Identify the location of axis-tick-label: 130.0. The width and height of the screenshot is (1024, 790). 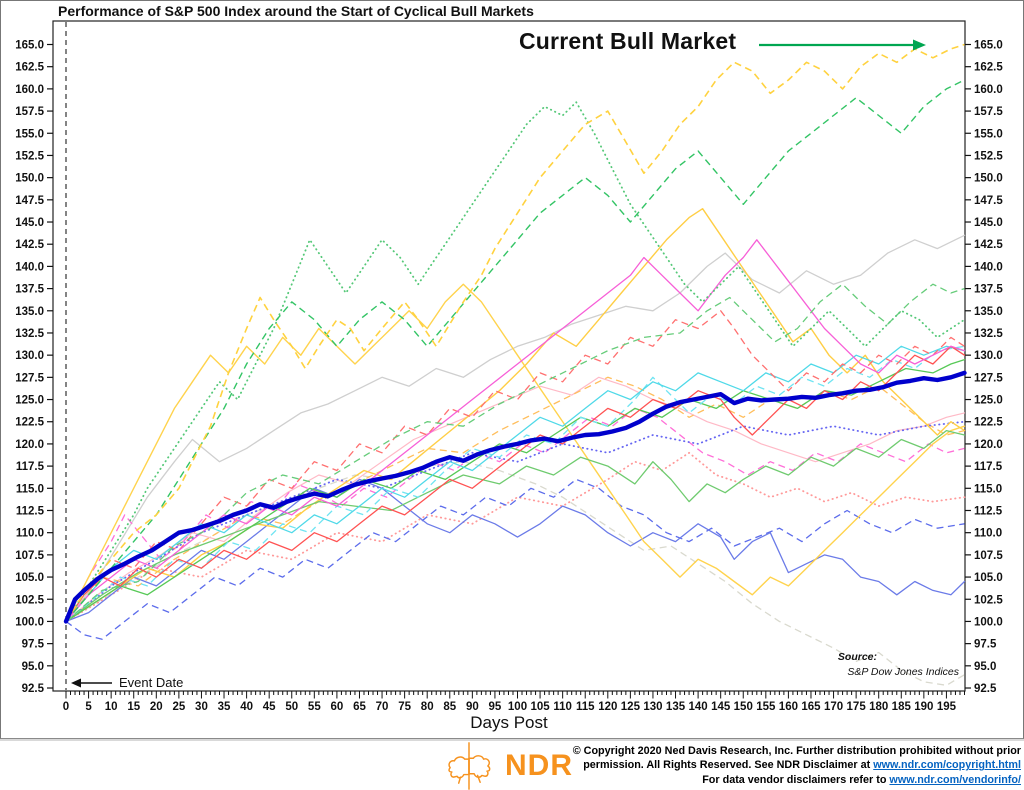
(29, 356).